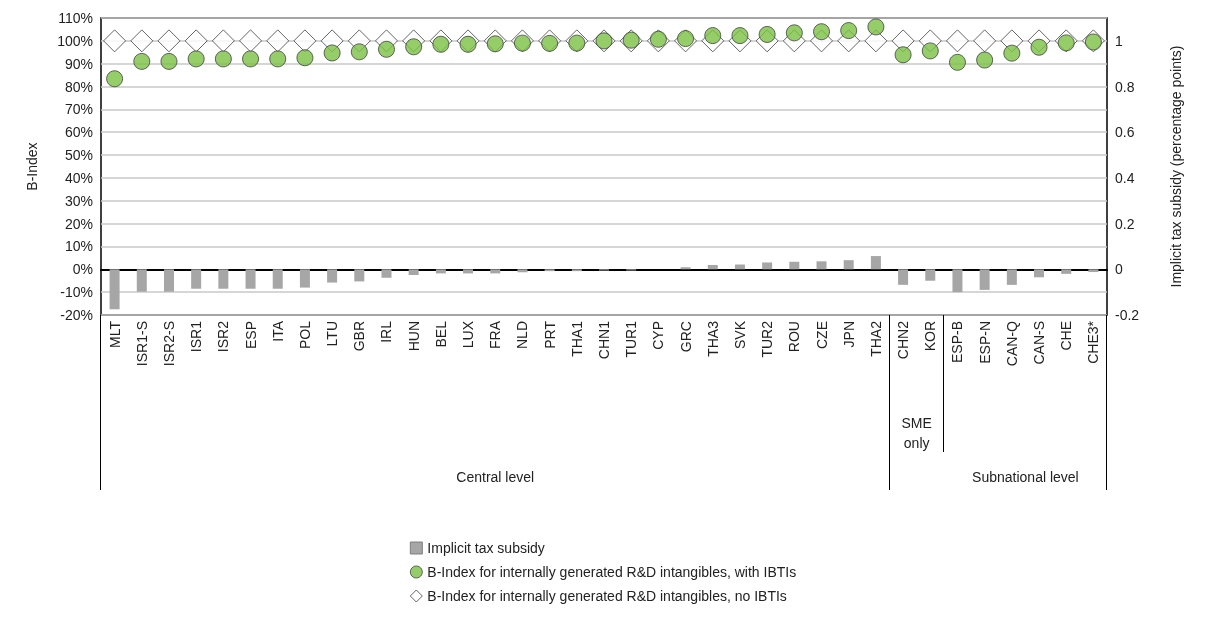  Describe the element at coordinates (1066, 336) in the screenshot. I see `x-tick-label: CHE` at that location.